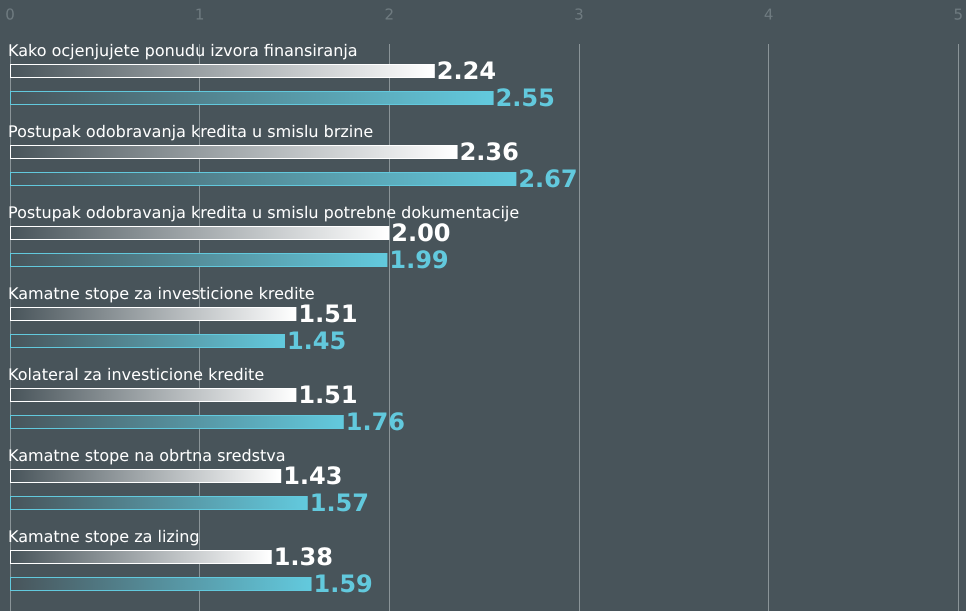  Describe the element at coordinates (466, 70) in the screenshot. I see `data-label: 2.24` at that location.